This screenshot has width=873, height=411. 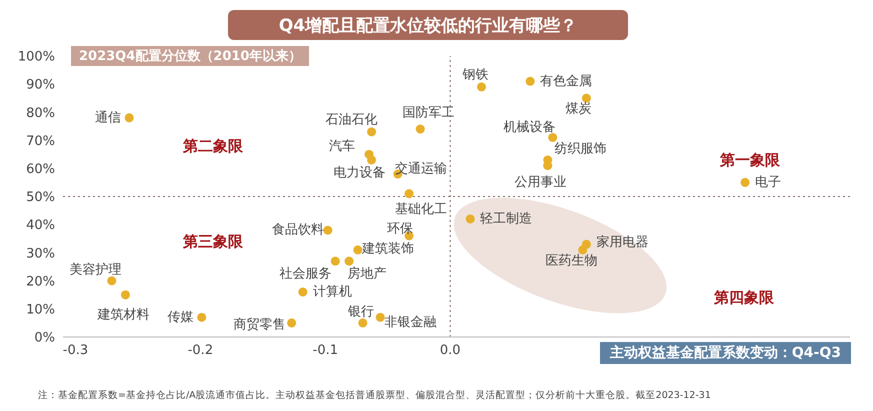 I want to click on annotation: 通信, so click(x=108, y=118).